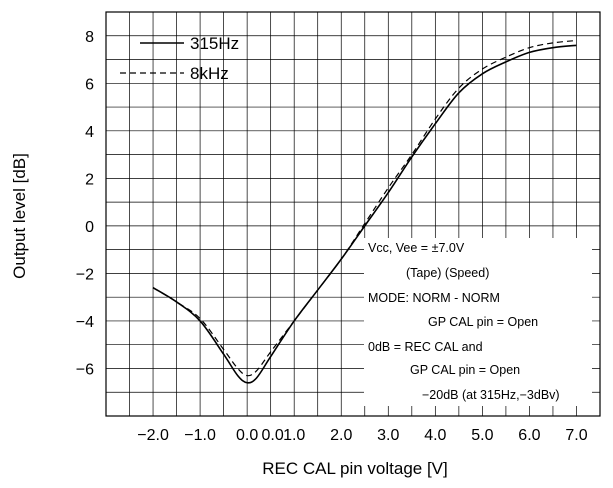  What do you see at coordinates (85, 204) in the screenshot?
I see `y-tick-labels: 8 6 4 2 0 −2 −4 −6` at bounding box center [85, 204].